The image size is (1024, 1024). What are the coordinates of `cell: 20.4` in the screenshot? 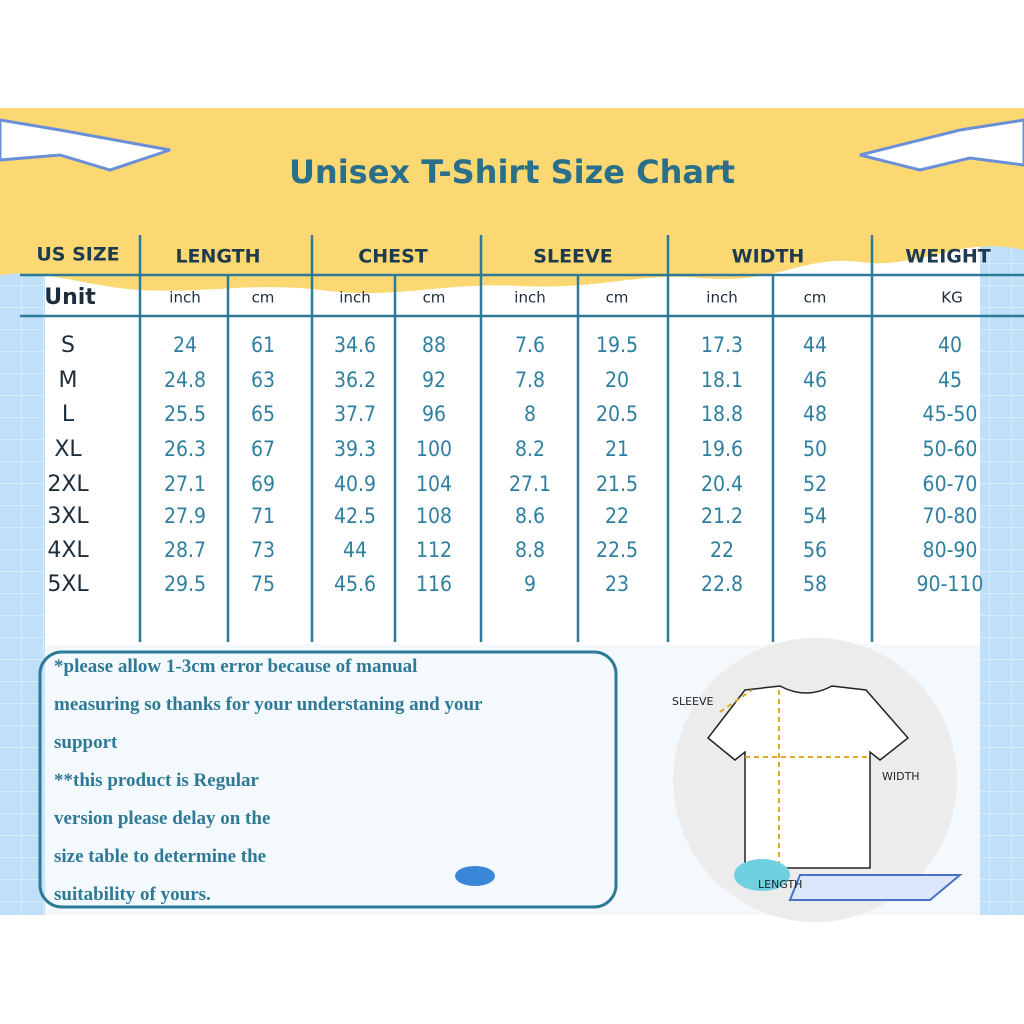 It's located at (722, 484).